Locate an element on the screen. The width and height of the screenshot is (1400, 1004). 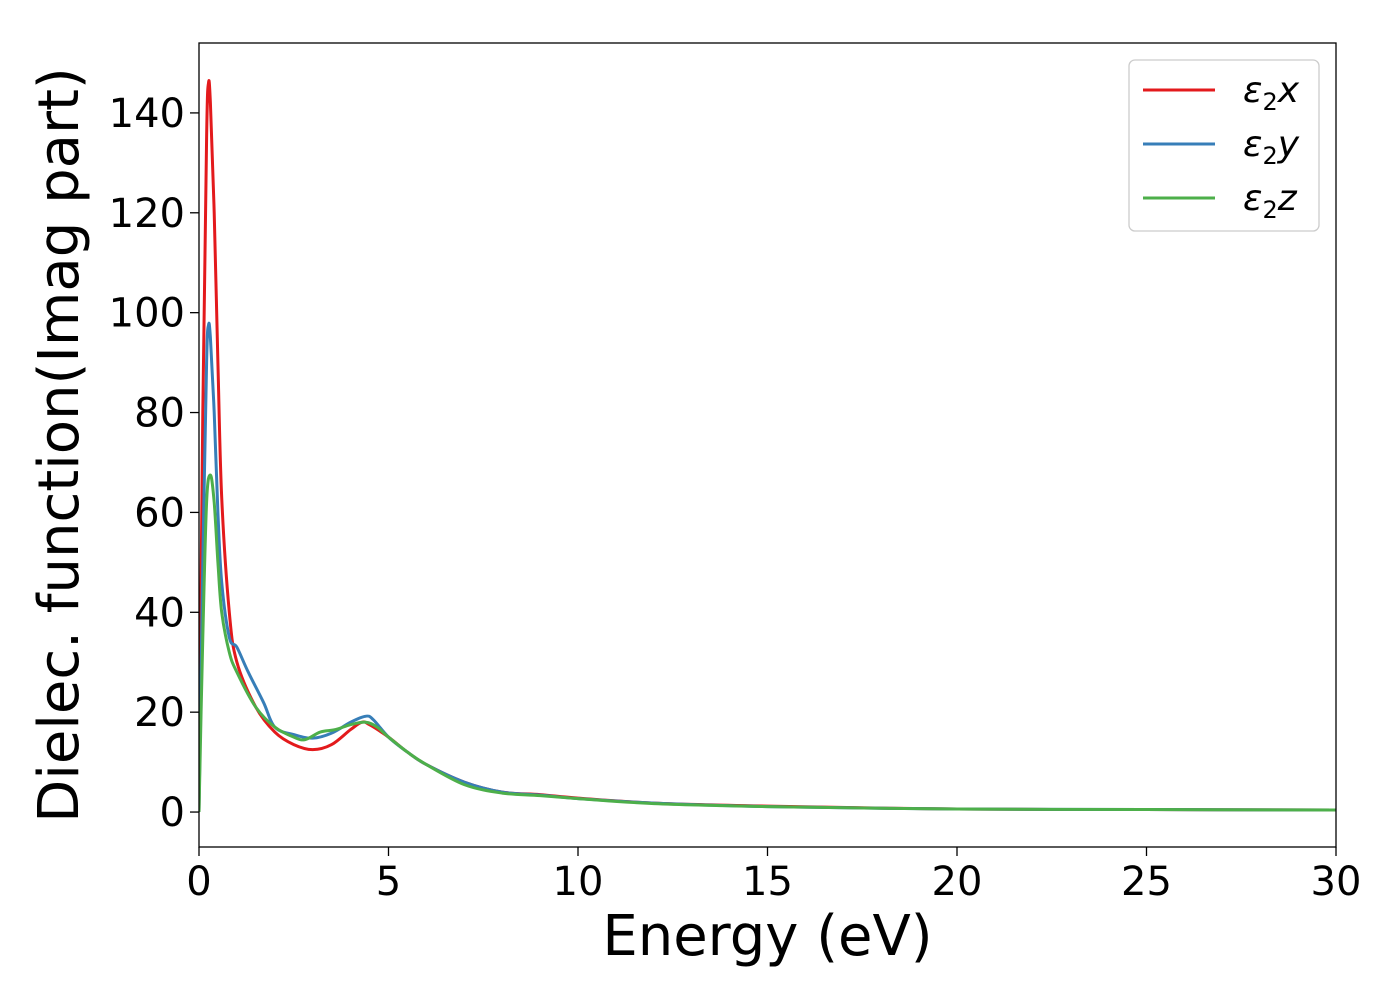
legend-item-x: ε2x is located at coordinates (1221, 93).